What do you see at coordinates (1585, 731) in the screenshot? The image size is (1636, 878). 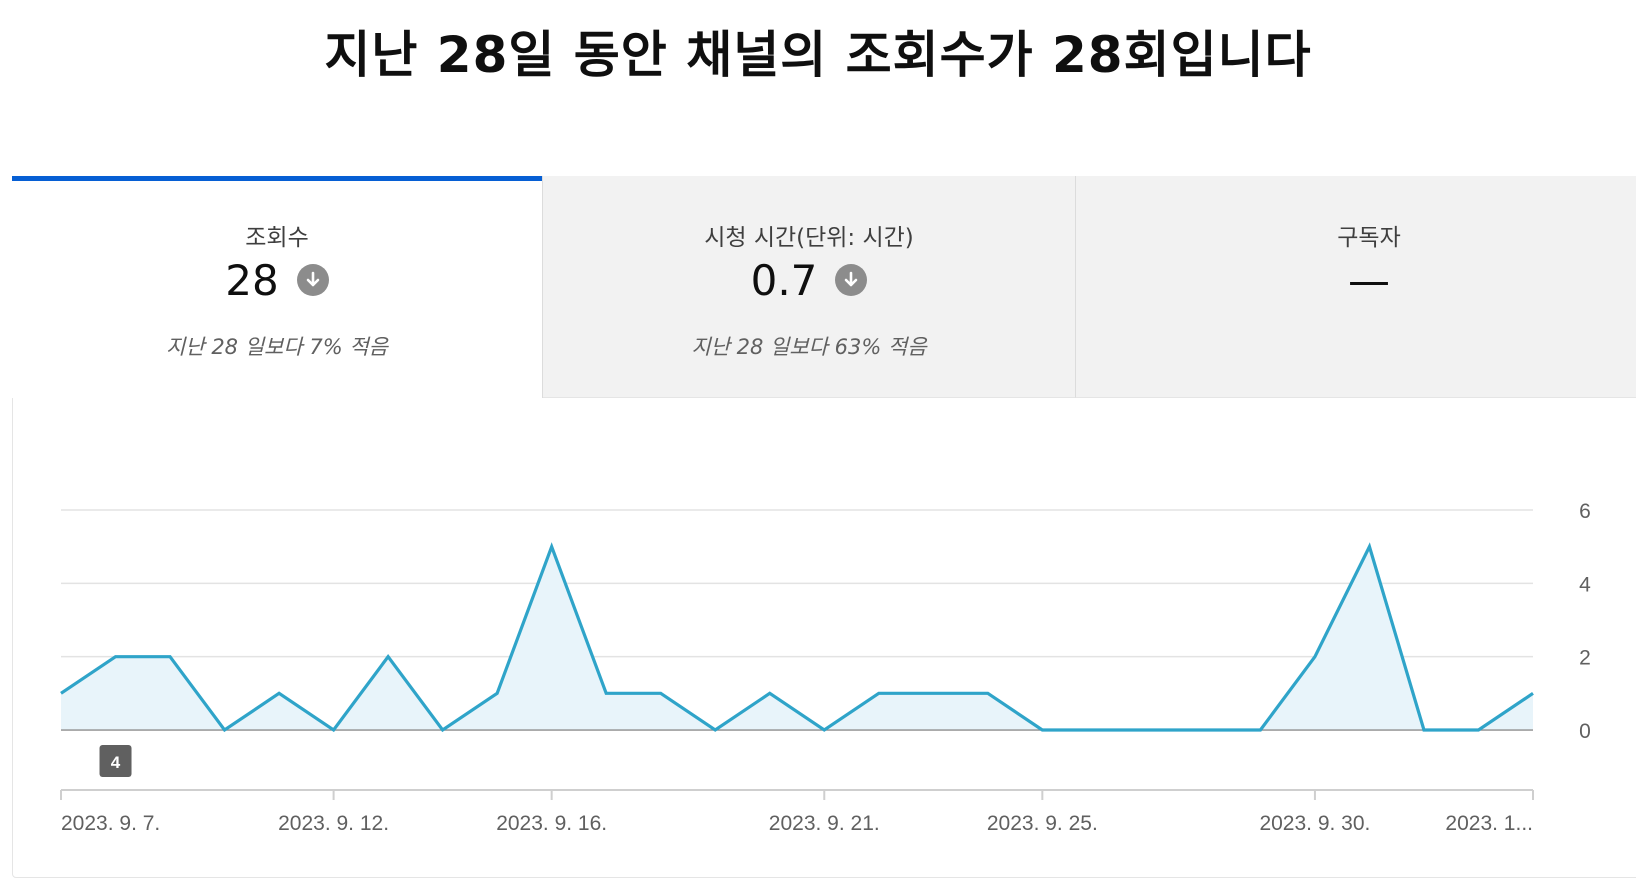 I see `y-tick-label: 0` at bounding box center [1585, 731].